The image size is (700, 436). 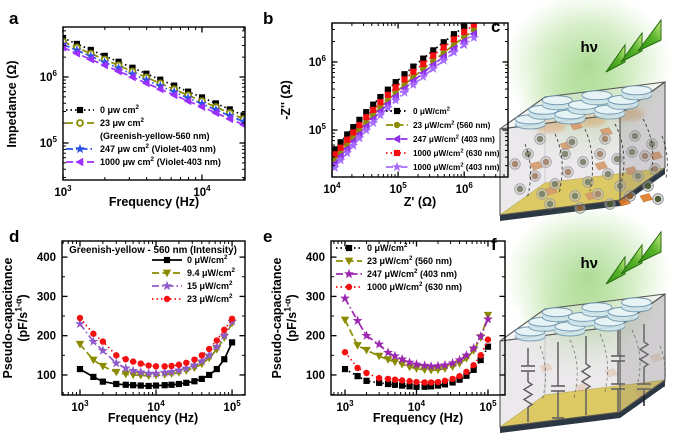 What do you see at coordinates (211, 272) in the screenshot?
I see `legend-label: 9.4 μW/cm2` at bounding box center [211, 272].